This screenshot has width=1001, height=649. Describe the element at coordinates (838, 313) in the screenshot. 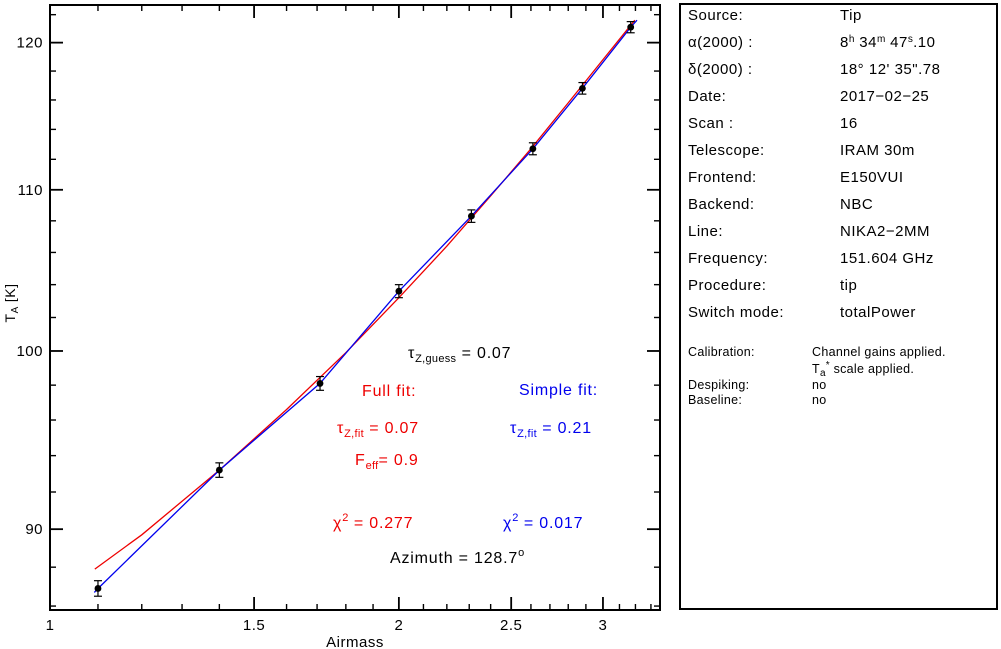

I see `info-row-switch-mode: Switch mode: totalPower` at that location.